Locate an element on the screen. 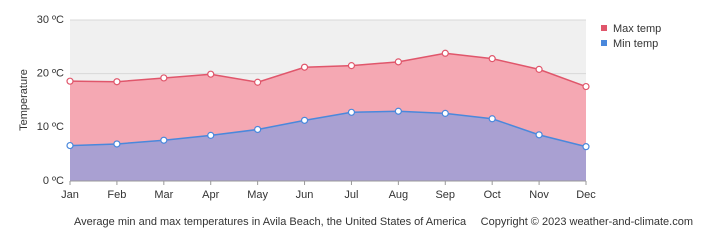 The height and width of the screenshot is (240, 702). y-axis-label: Temperature is located at coordinates (24, 100).